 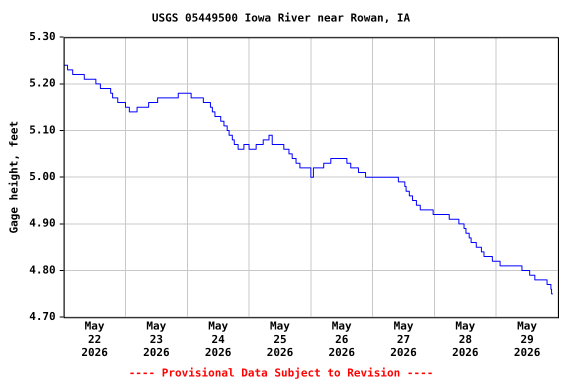 What do you see at coordinates (42, 83) in the screenshot?
I see `y-tick-label: 5.20` at bounding box center [42, 83].